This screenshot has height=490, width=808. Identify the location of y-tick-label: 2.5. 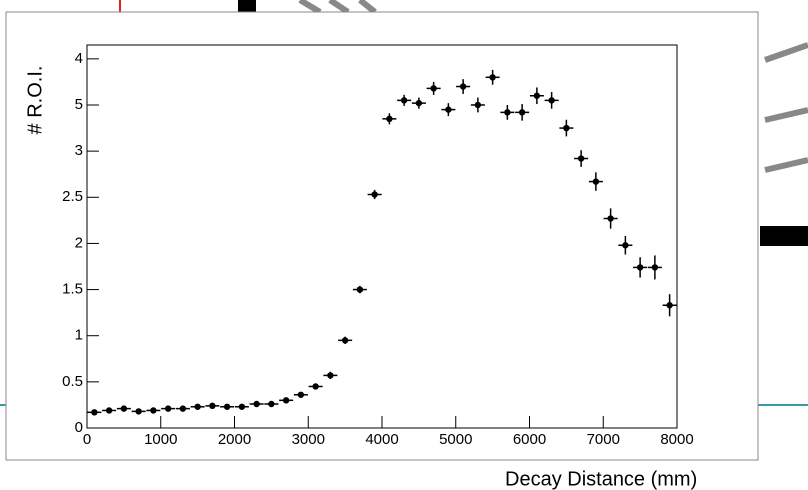
(72, 196).